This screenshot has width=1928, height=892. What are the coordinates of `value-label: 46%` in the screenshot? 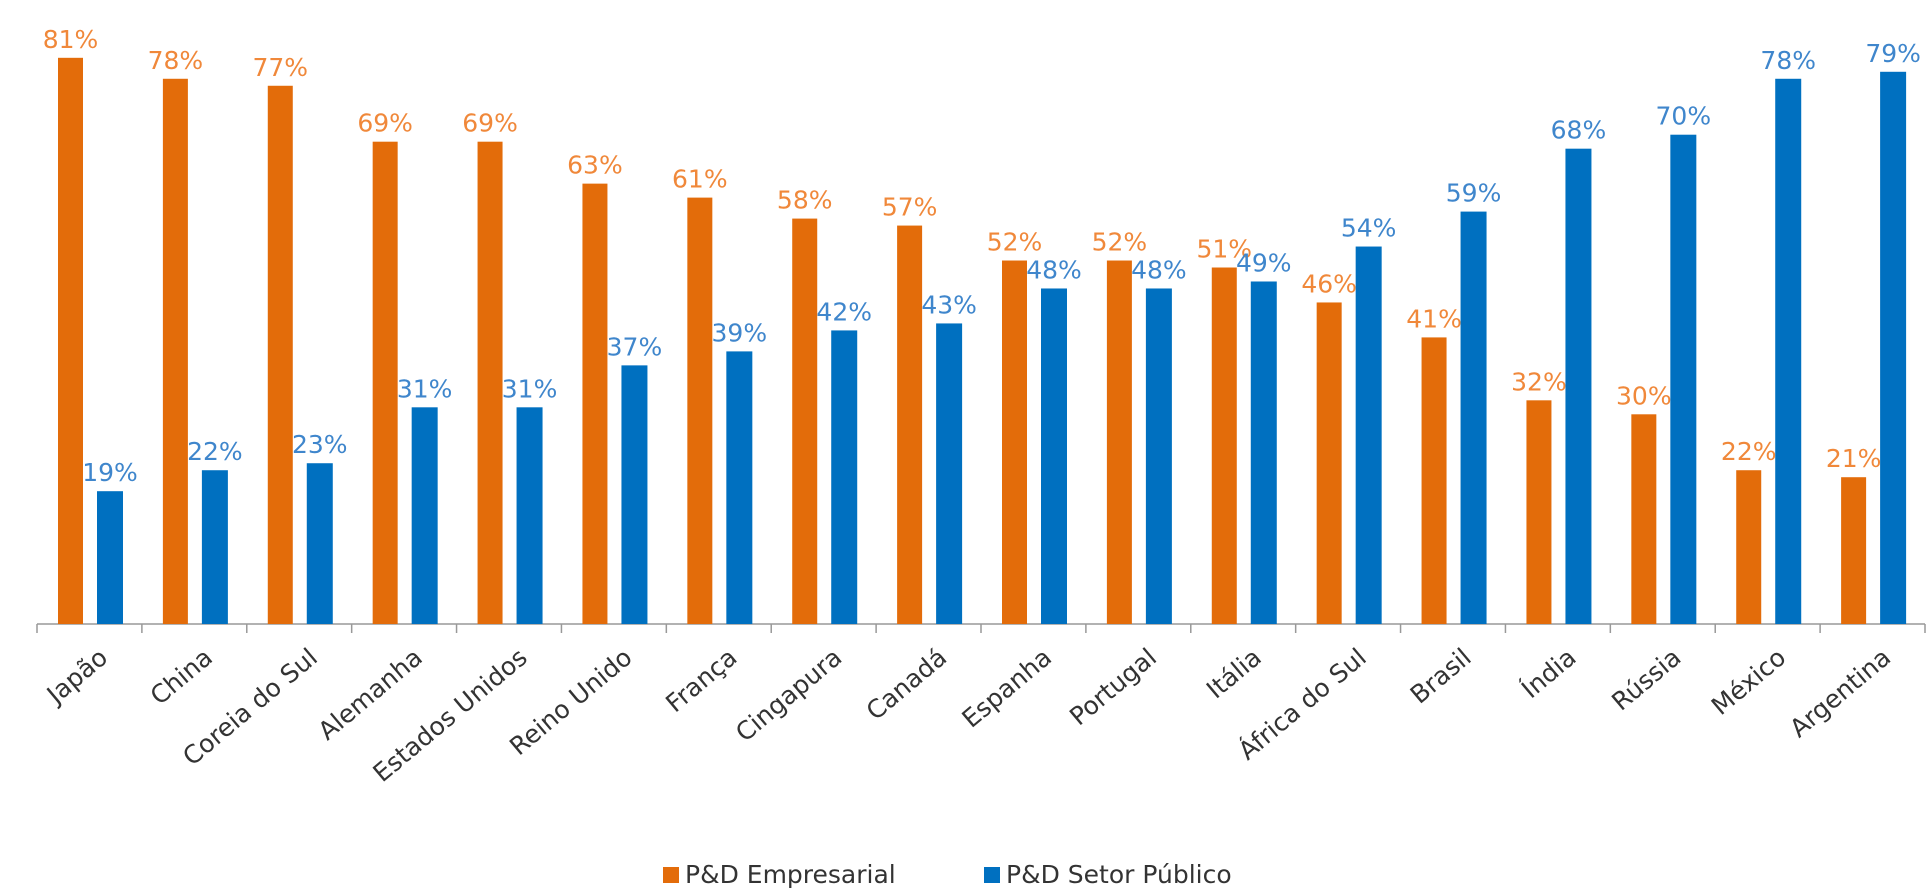 It's located at (1329, 283).